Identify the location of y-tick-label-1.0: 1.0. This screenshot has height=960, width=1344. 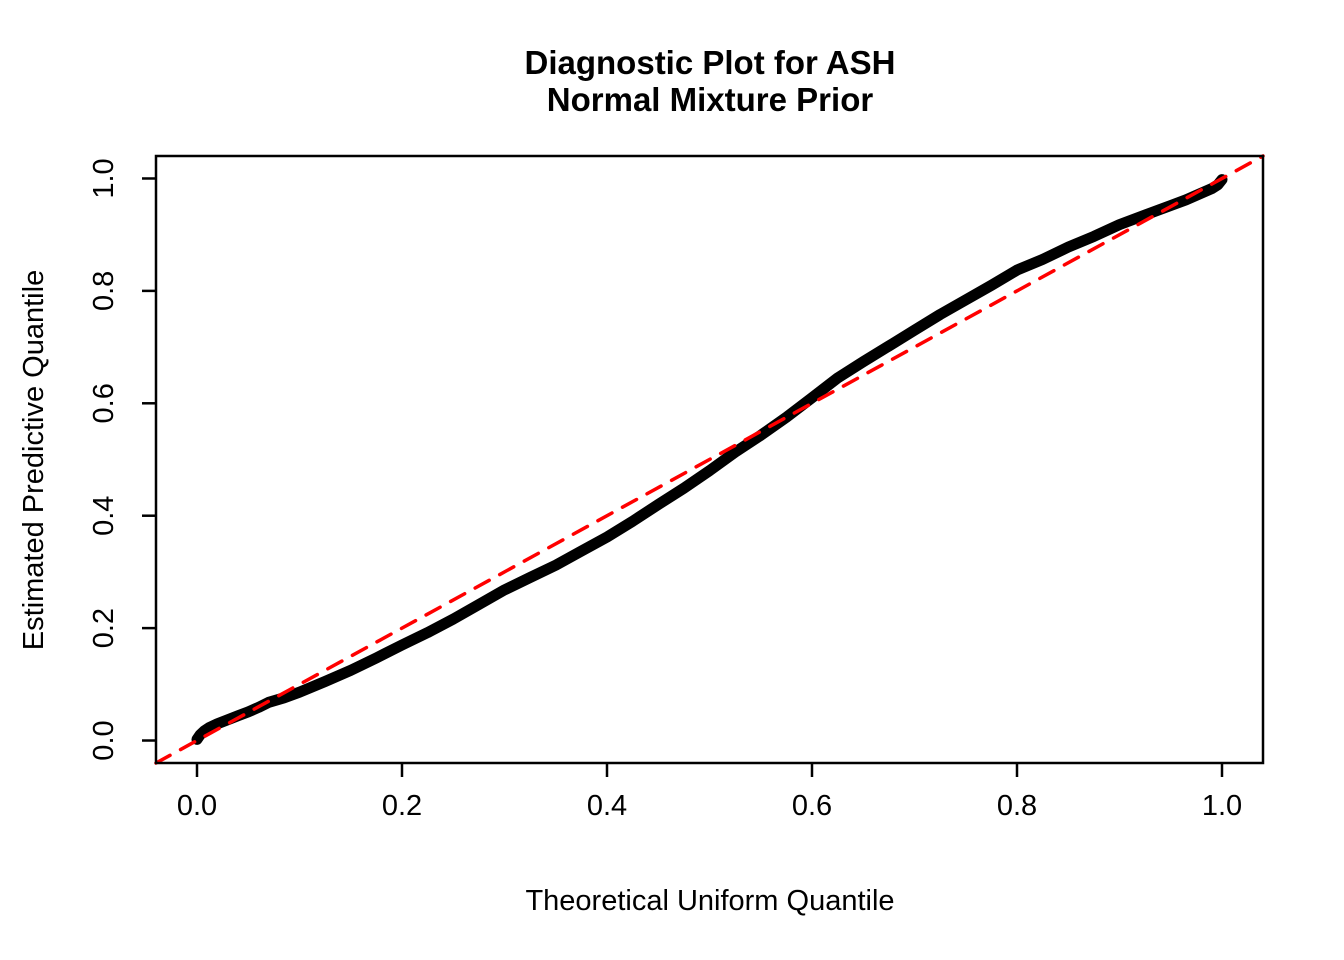
(104, 178).